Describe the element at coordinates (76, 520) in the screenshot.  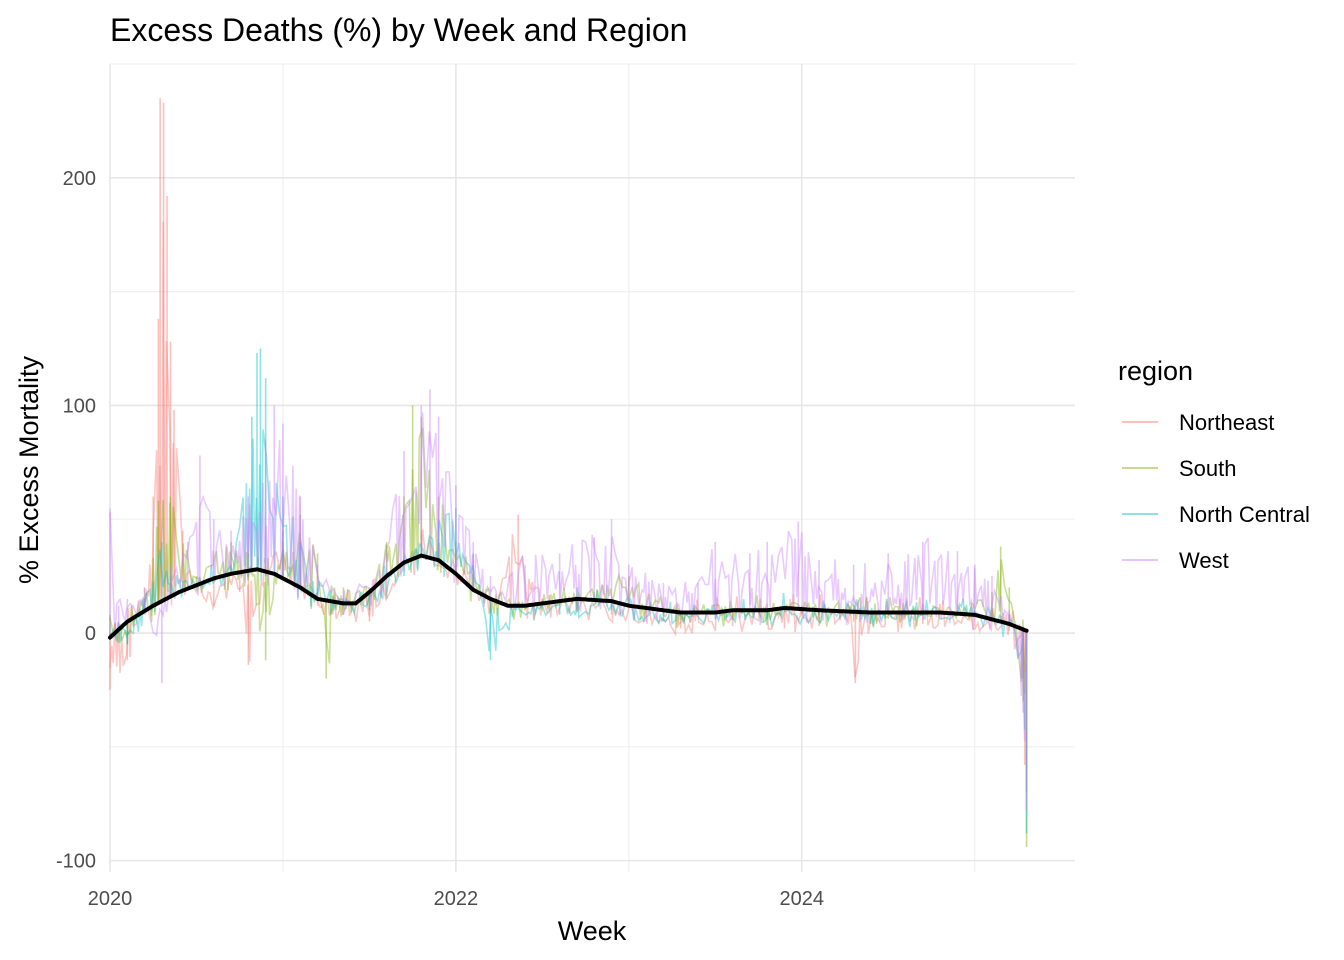
I see `y-axis-ticks: -100 0 100 200` at that location.